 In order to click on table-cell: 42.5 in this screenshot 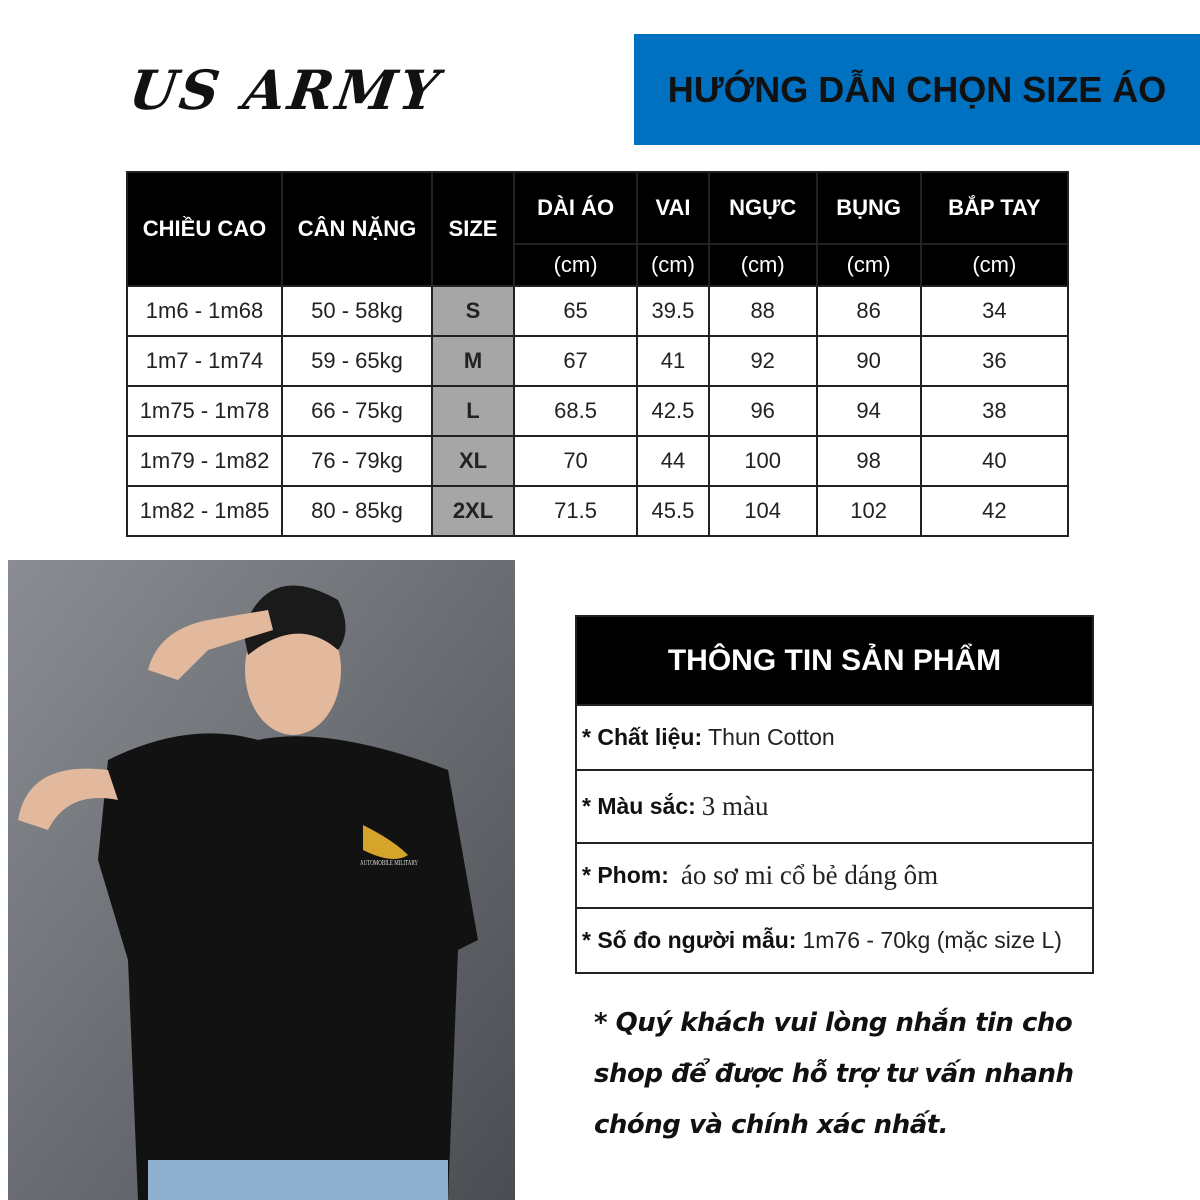, I will do `click(673, 411)`.